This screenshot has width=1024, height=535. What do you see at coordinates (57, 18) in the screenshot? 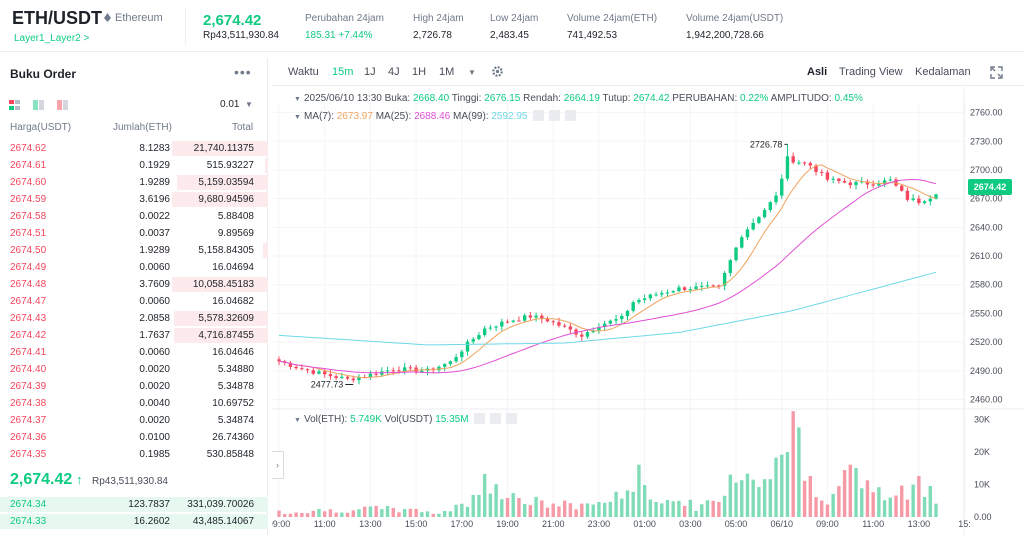
I see `pair-symbol: ETH/USDT` at bounding box center [57, 18].